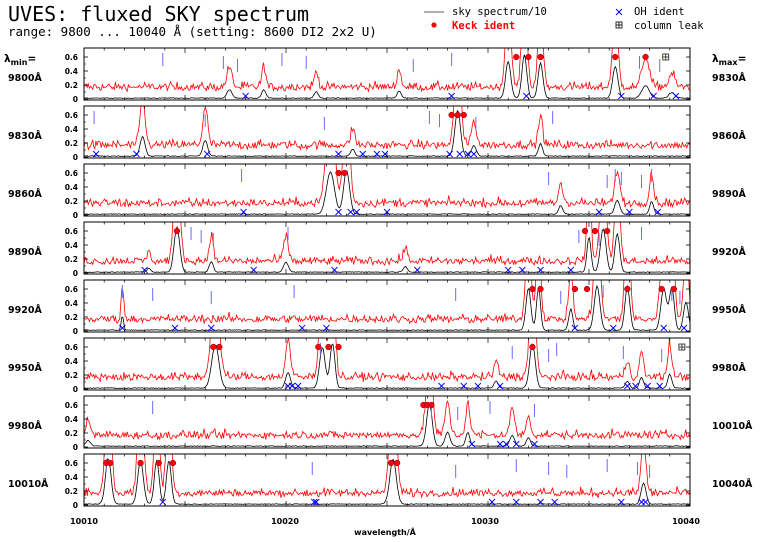  I want to click on spectrum-panel: 0 0.2 0.4 0.6 10010Å 10040Å, so click(380, 481).